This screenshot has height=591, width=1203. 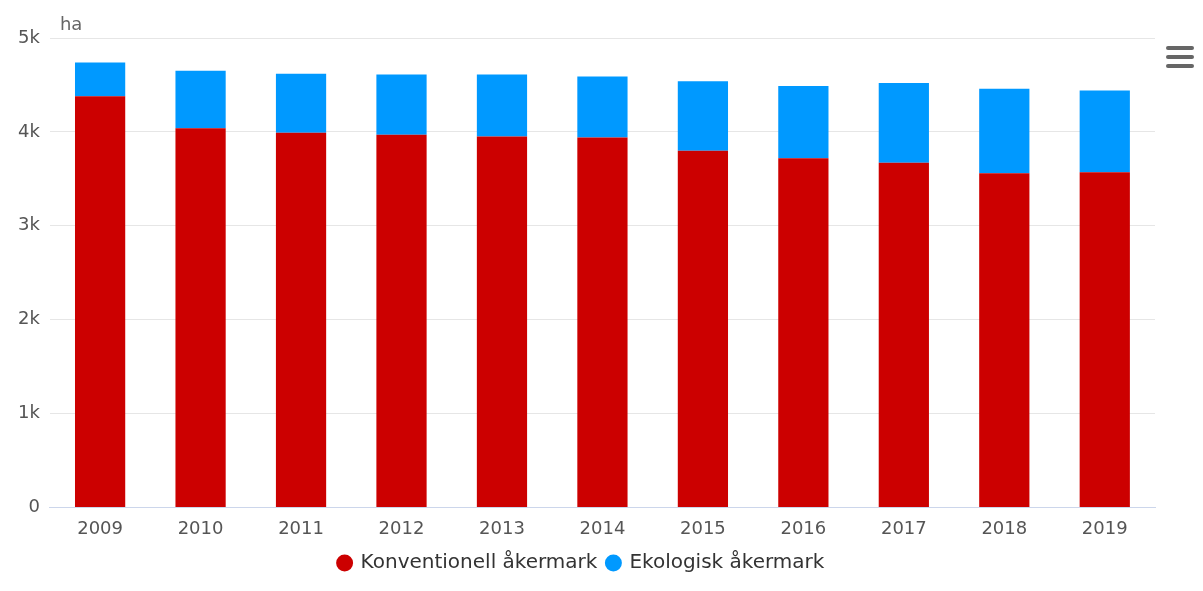 I want to click on x-tick-label: 2014, so click(x=602, y=527).